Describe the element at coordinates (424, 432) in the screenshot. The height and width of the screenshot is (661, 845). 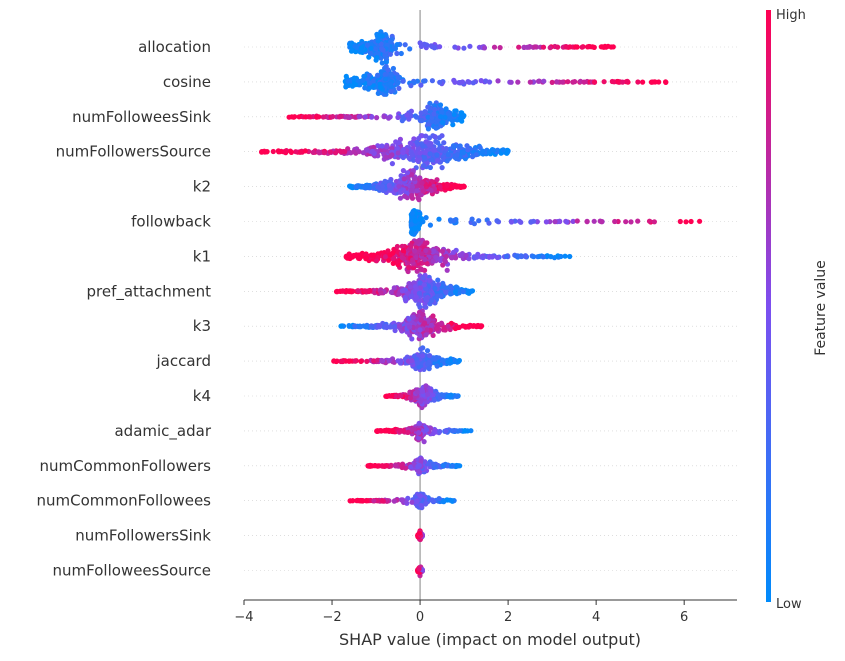
I see `beeswarm-row-adamic_adar` at that location.